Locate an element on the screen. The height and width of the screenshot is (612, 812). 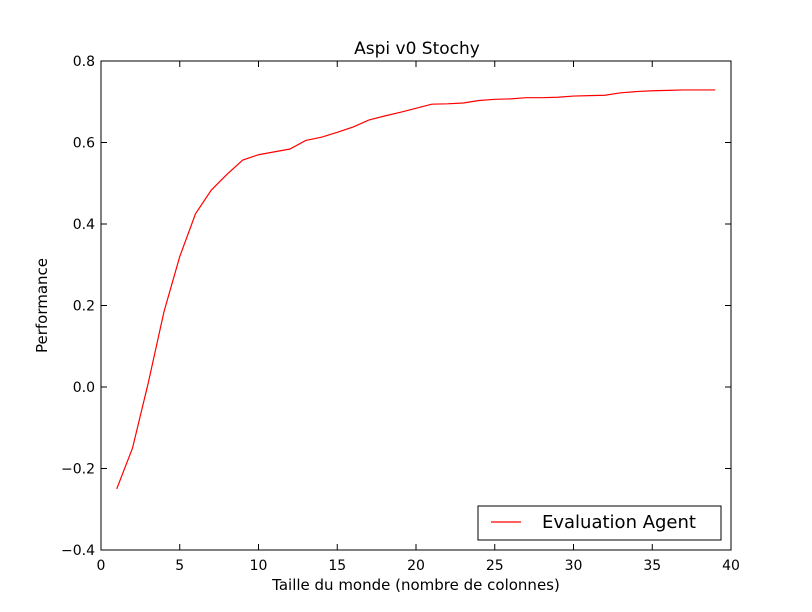
y-axis-label: Performance is located at coordinates (42, 305).